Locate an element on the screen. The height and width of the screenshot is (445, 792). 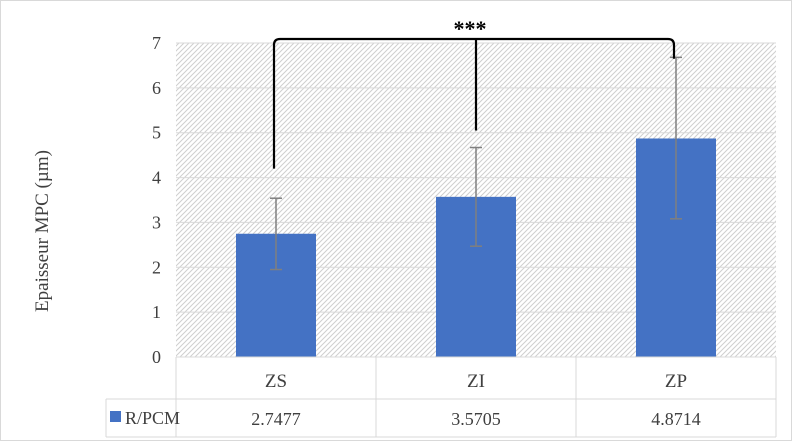
y-tick-label: 0 is located at coordinates (156, 357).